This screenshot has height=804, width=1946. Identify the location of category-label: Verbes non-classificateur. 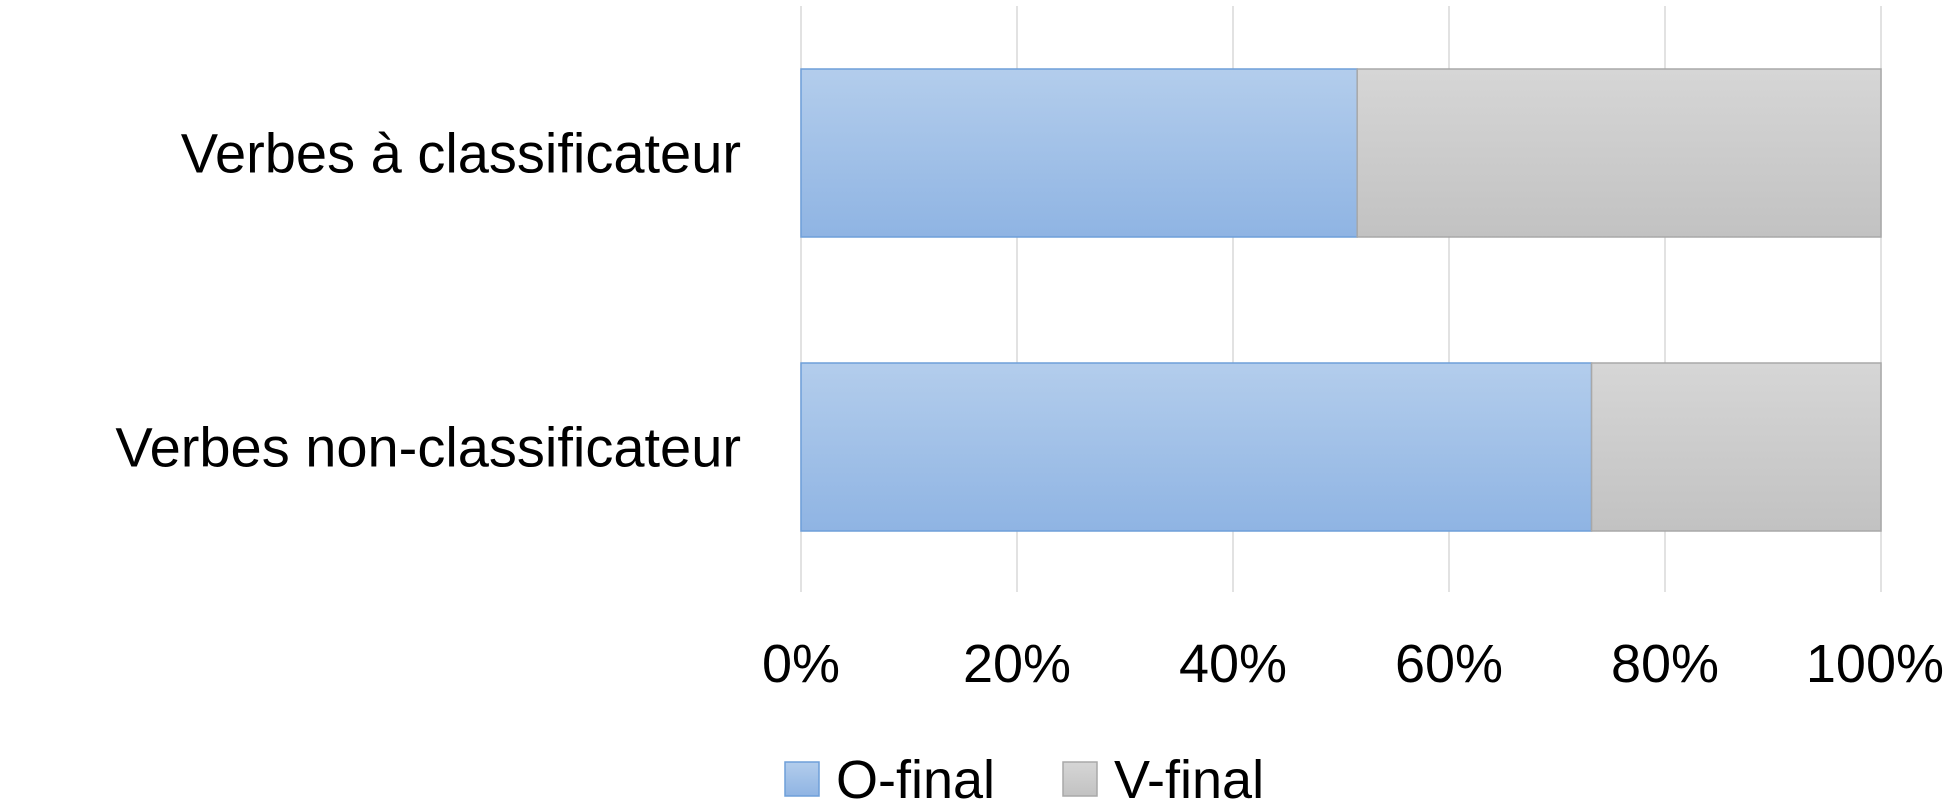
(428, 447).